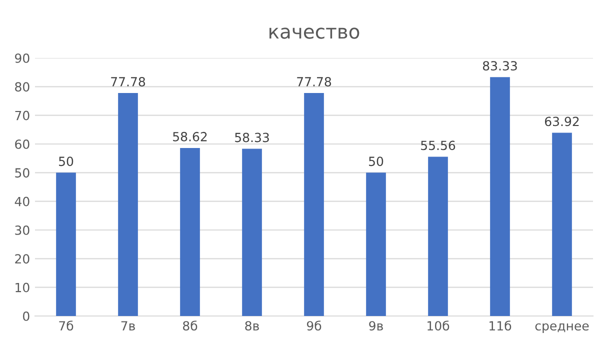 This screenshot has width=605, height=340. I want to click on y-tick-label: 80, so click(22, 87).